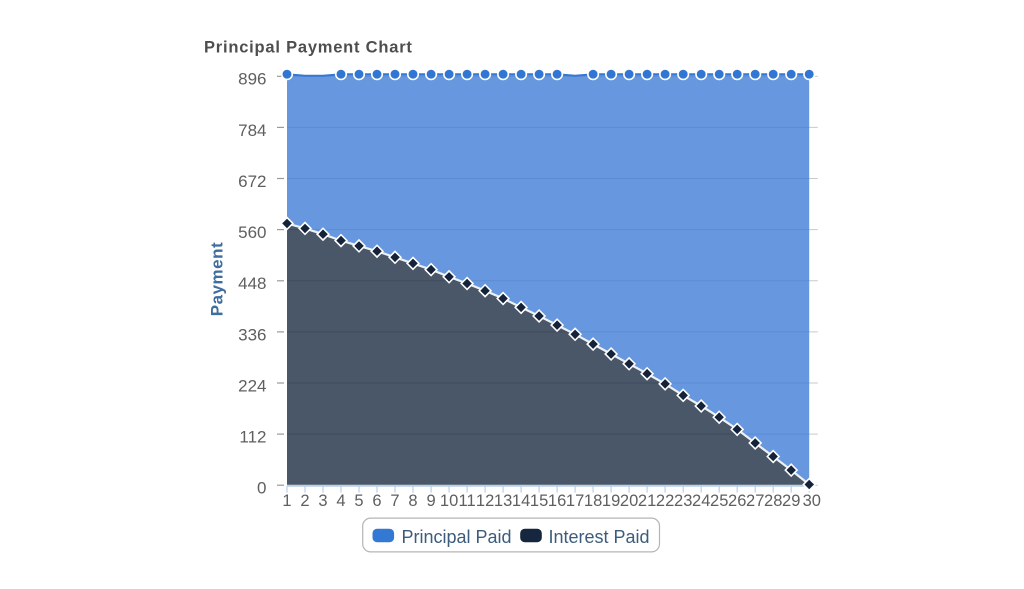 The height and width of the screenshot is (589, 1024). What do you see at coordinates (217, 279) in the screenshot?
I see `svg-text: Payment` at bounding box center [217, 279].